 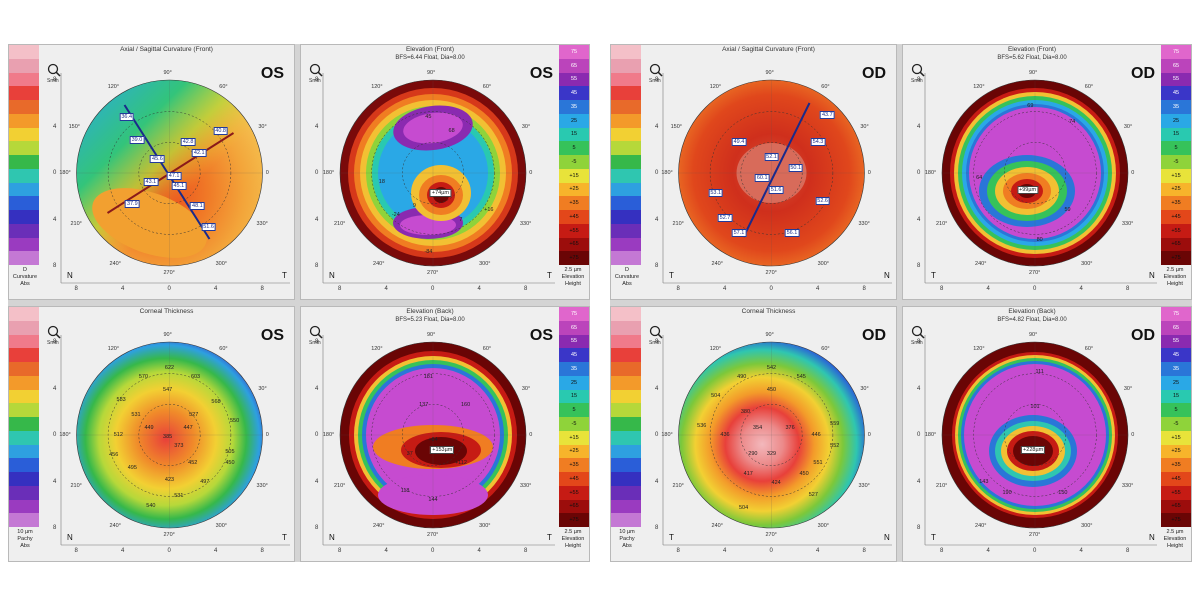 What do you see at coordinates (424, 405) in the screenshot?
I see `map-value-label: 137` at bounding box center [424, 405].